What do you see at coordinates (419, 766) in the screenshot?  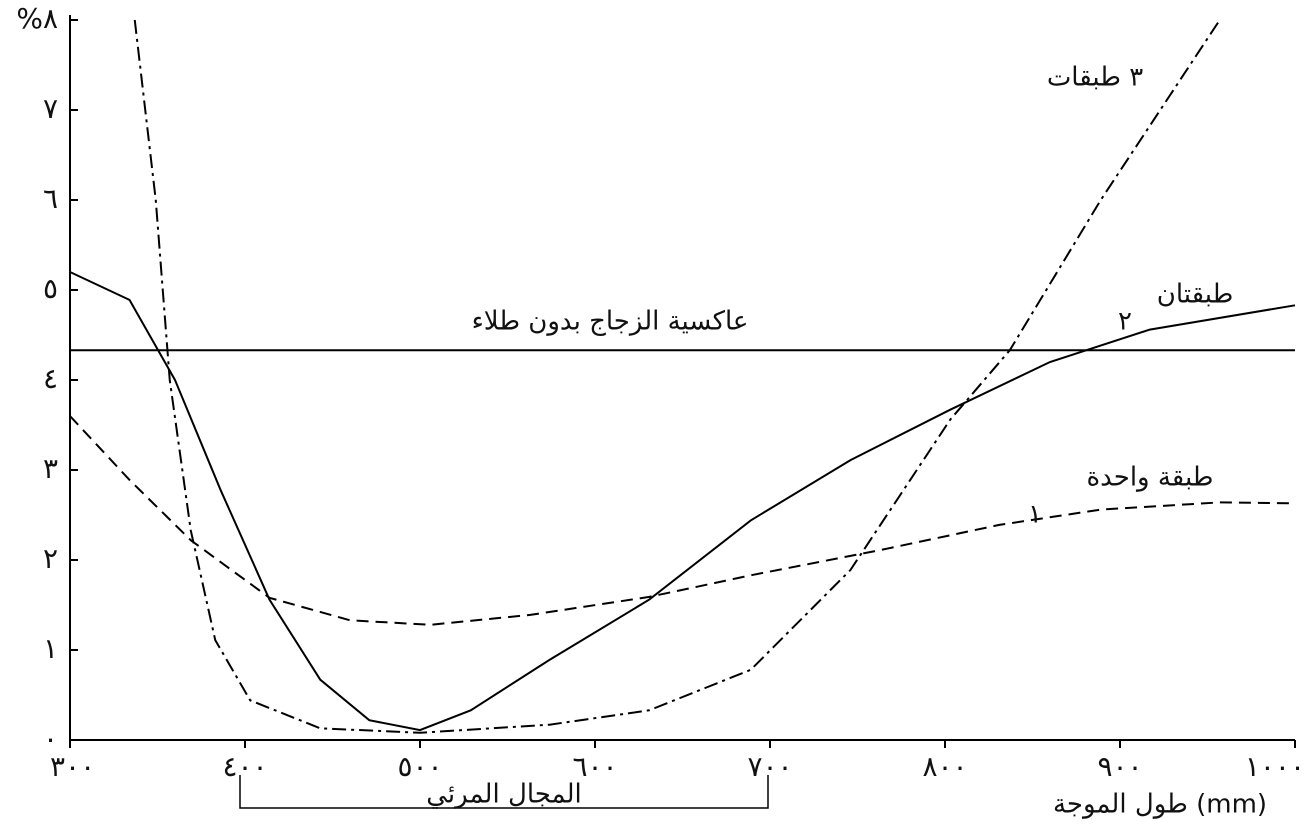 I see `x-tick-label: ٥٠٠` at bounding box center [419, 766].